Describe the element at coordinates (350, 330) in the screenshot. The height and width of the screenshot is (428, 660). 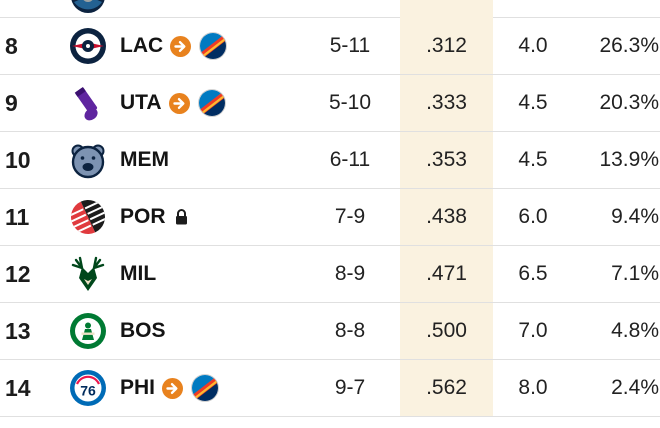
I see `record: 8-8` at that location.